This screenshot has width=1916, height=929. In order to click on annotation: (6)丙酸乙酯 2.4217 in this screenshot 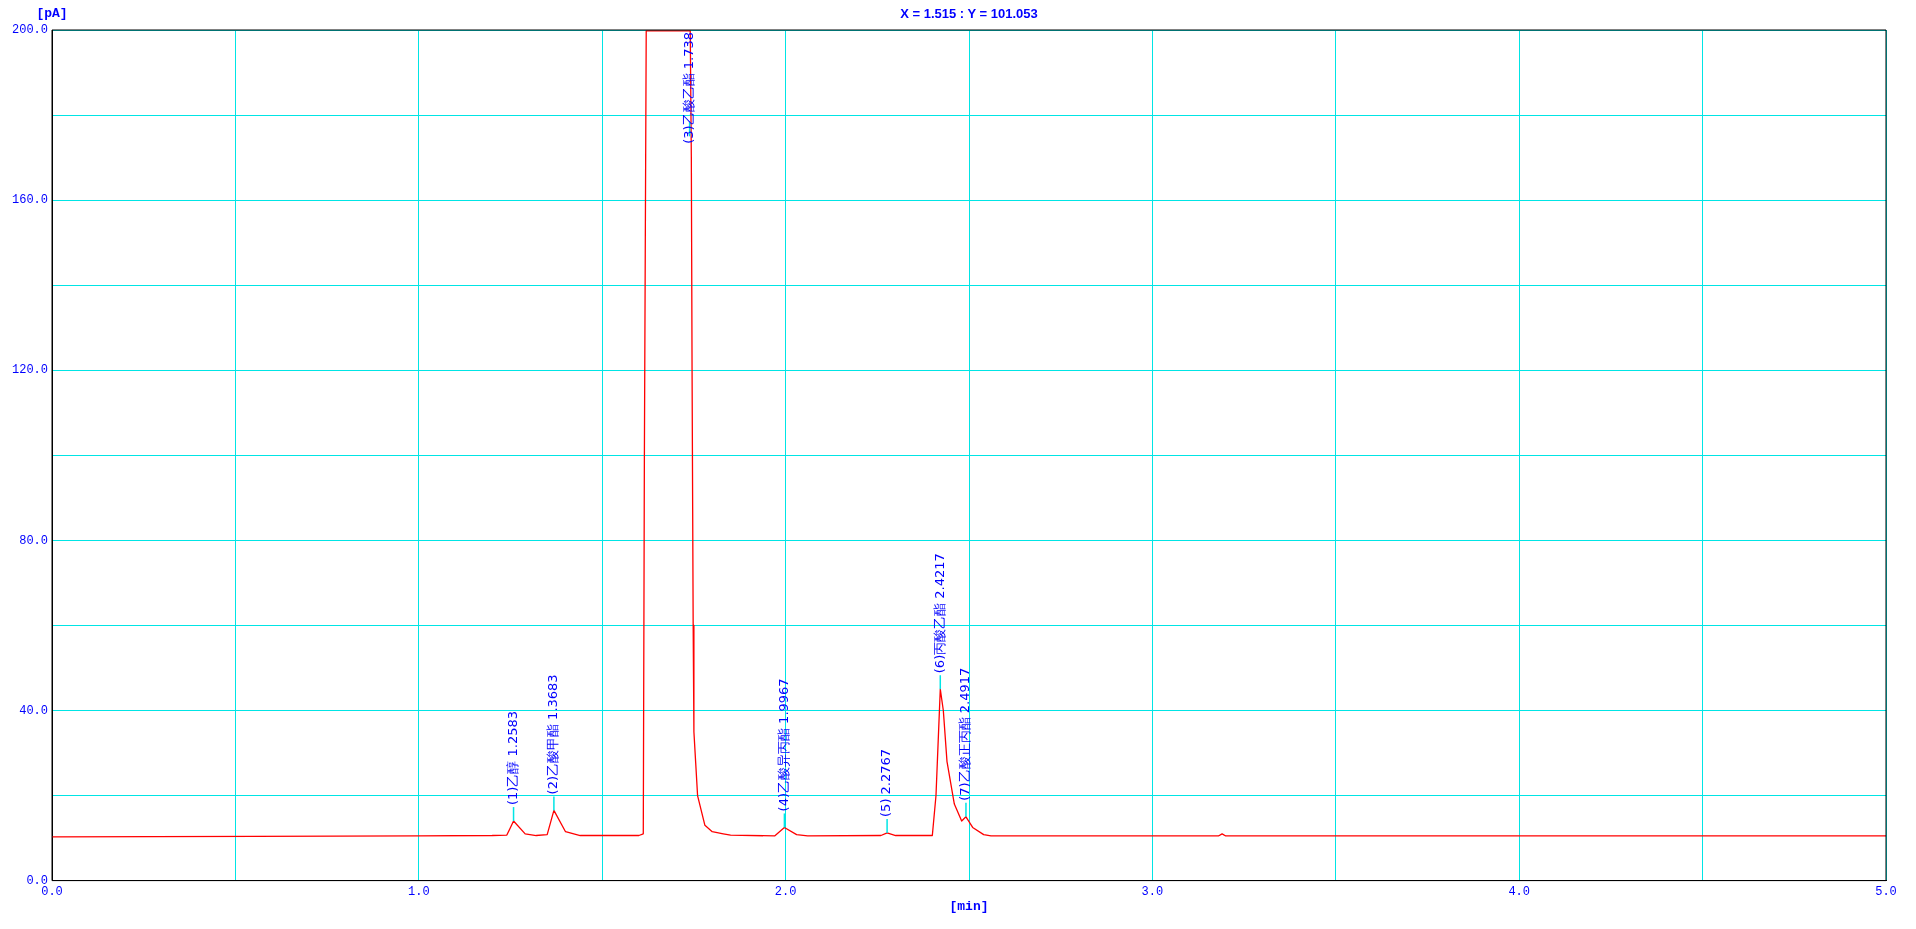, I will do `click(939, 613)`.